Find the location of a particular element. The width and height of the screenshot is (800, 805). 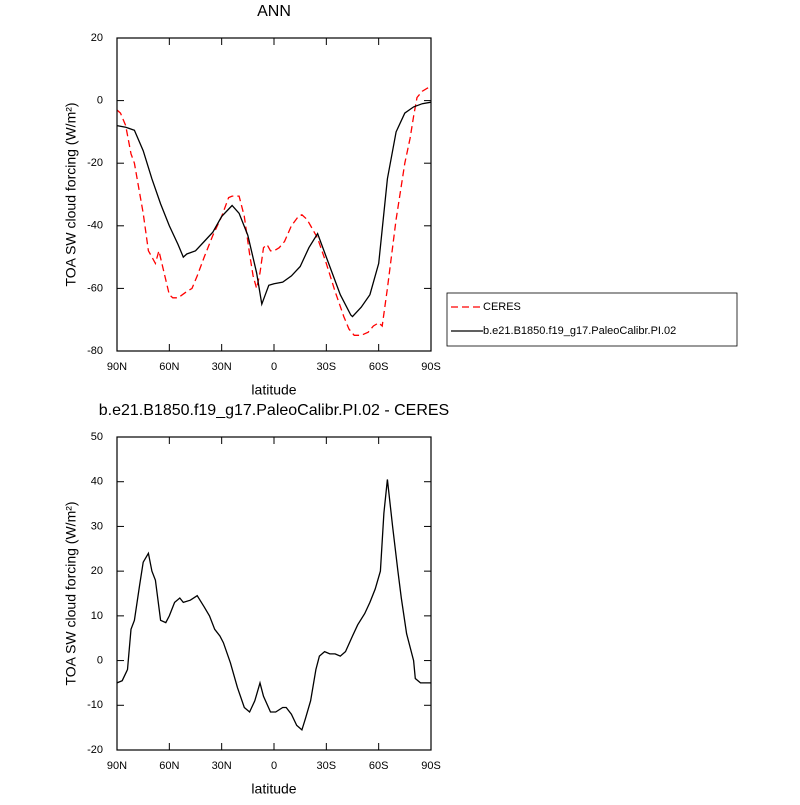

y-tick-label: -10 is located at coordinates (95, 705).